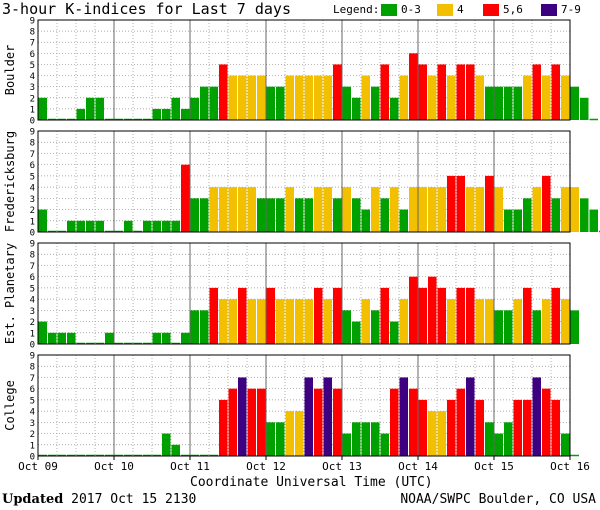  Describe the element at coordinates (32, 390) in the screenshot. I see `y-tick-label: 6` at that location.